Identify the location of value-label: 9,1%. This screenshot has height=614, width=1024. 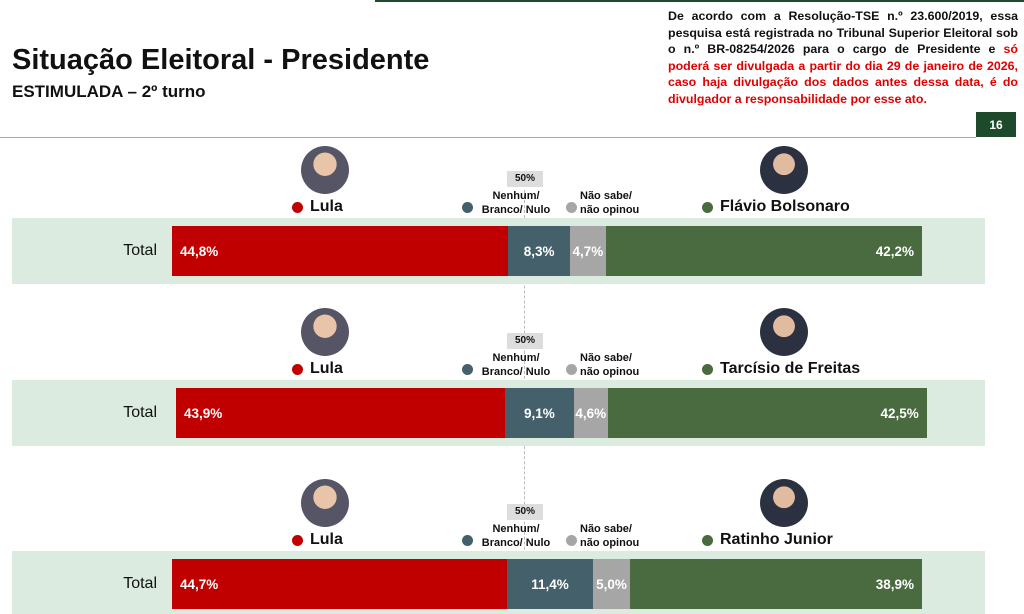
(539, 413).